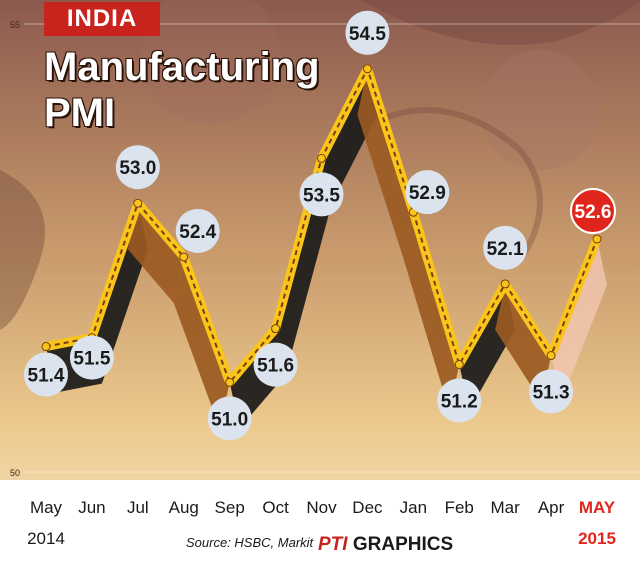 This screenshot has width=640, height=564. What do you see at coordinates (367, 507) in the screenshot?
I see `x-tick-label: Dec` at bounding box center [367, 507].